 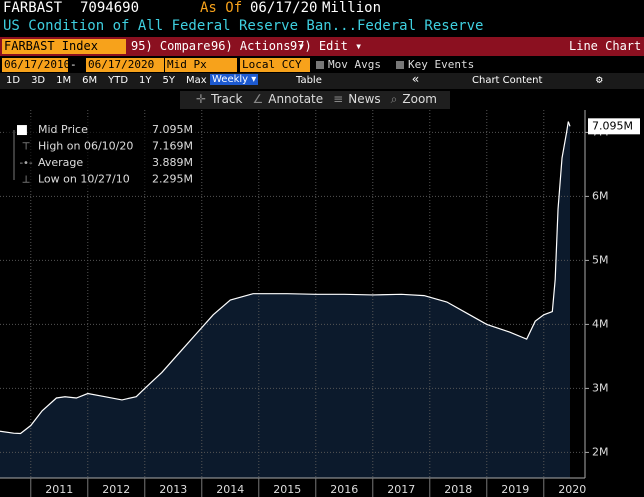 I want to click on y-tick-label: 4M, so click(x=600, y=323).